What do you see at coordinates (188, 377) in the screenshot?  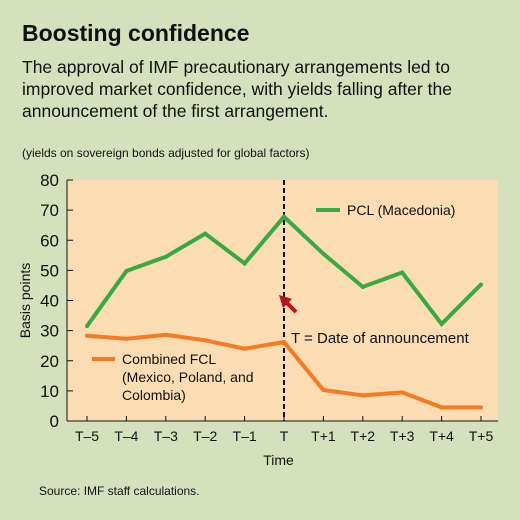 I see `fcl-legend-label: (Mexico, Poland, and` at bounding box center [188, 377].